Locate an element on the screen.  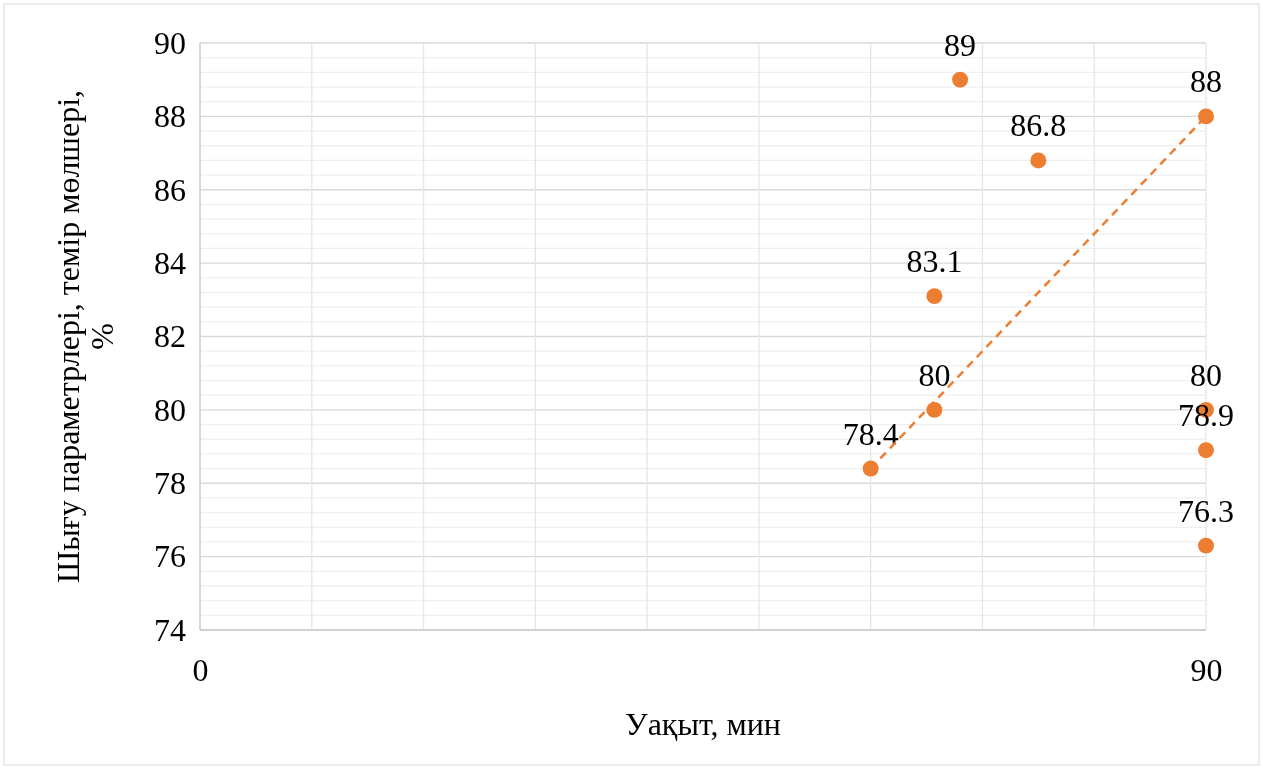
data-label: 78.9 is located at coordinates (1206, 415).